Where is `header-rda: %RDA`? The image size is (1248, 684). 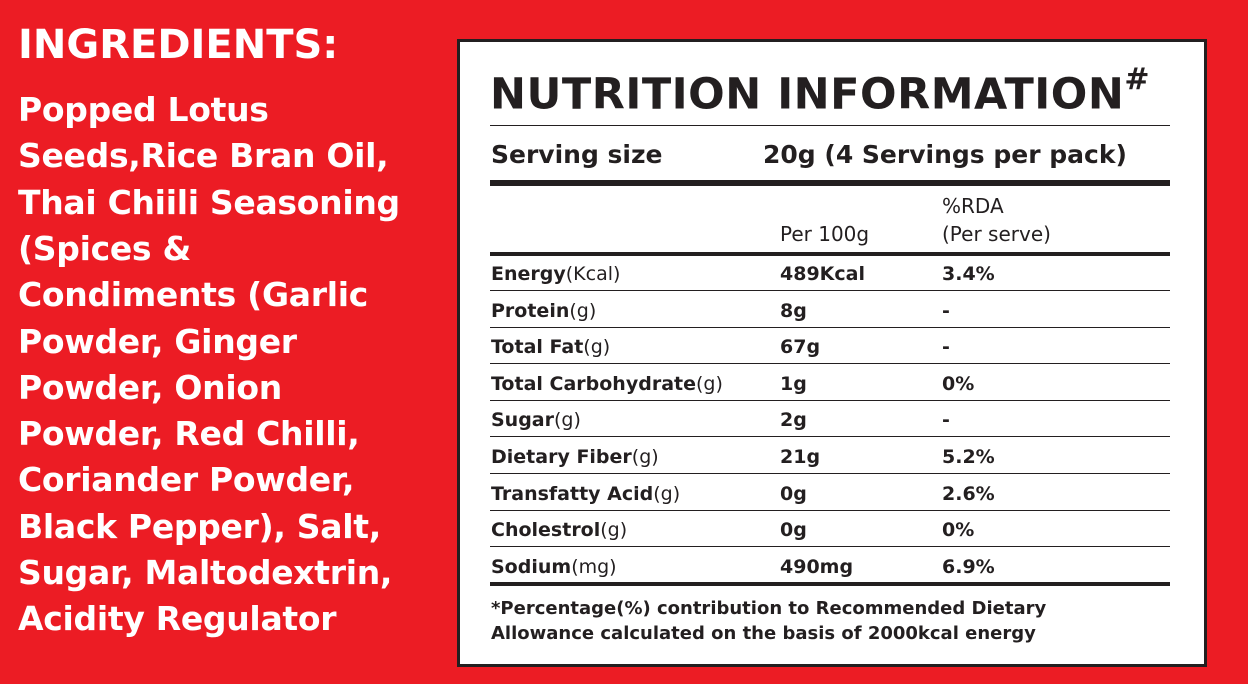 header-rda: %RDA is located at coordinates (973, 206).